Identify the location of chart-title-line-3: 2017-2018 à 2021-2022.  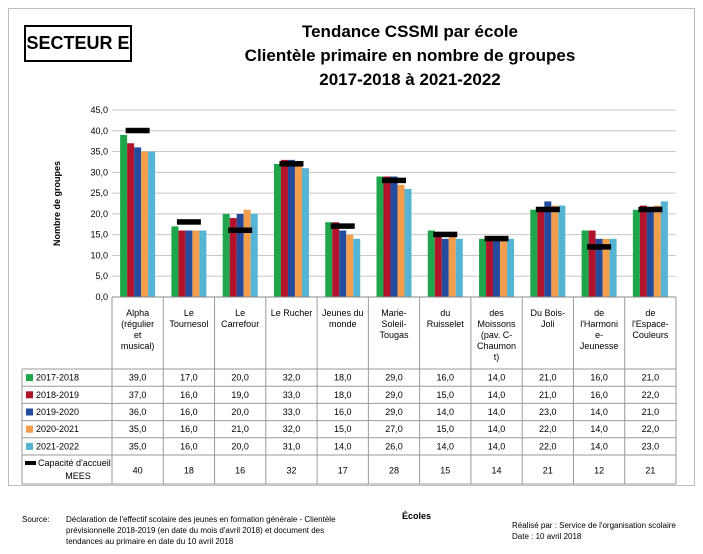
(410, 79).